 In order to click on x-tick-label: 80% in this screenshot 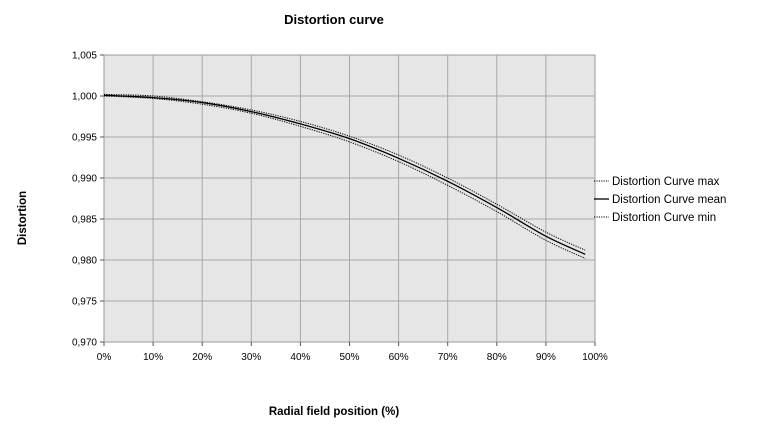, I will do `click(497, 357)`.